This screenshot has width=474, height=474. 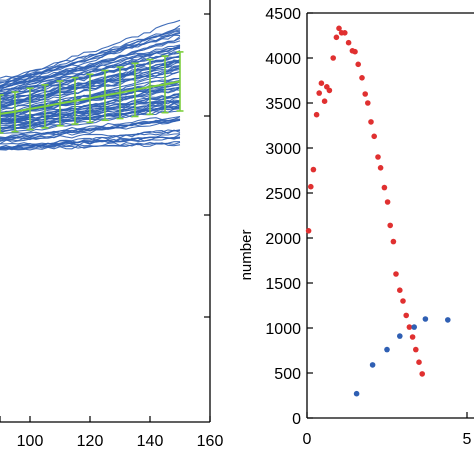 I want to click on y-tick-label: 3500, so click(x=283, y=104).